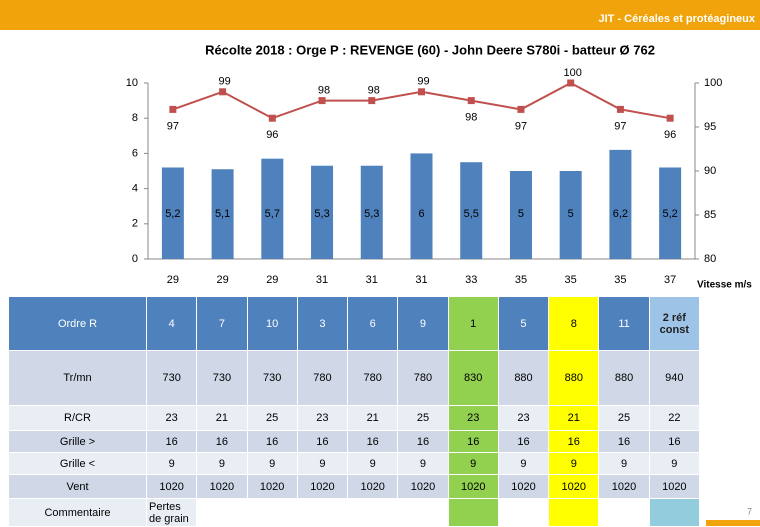 The width and height of the screenshot is (760, 527). Describe the element at coordinates (674, 418) in the screenshot. I see `table-cell: 22` at that location.